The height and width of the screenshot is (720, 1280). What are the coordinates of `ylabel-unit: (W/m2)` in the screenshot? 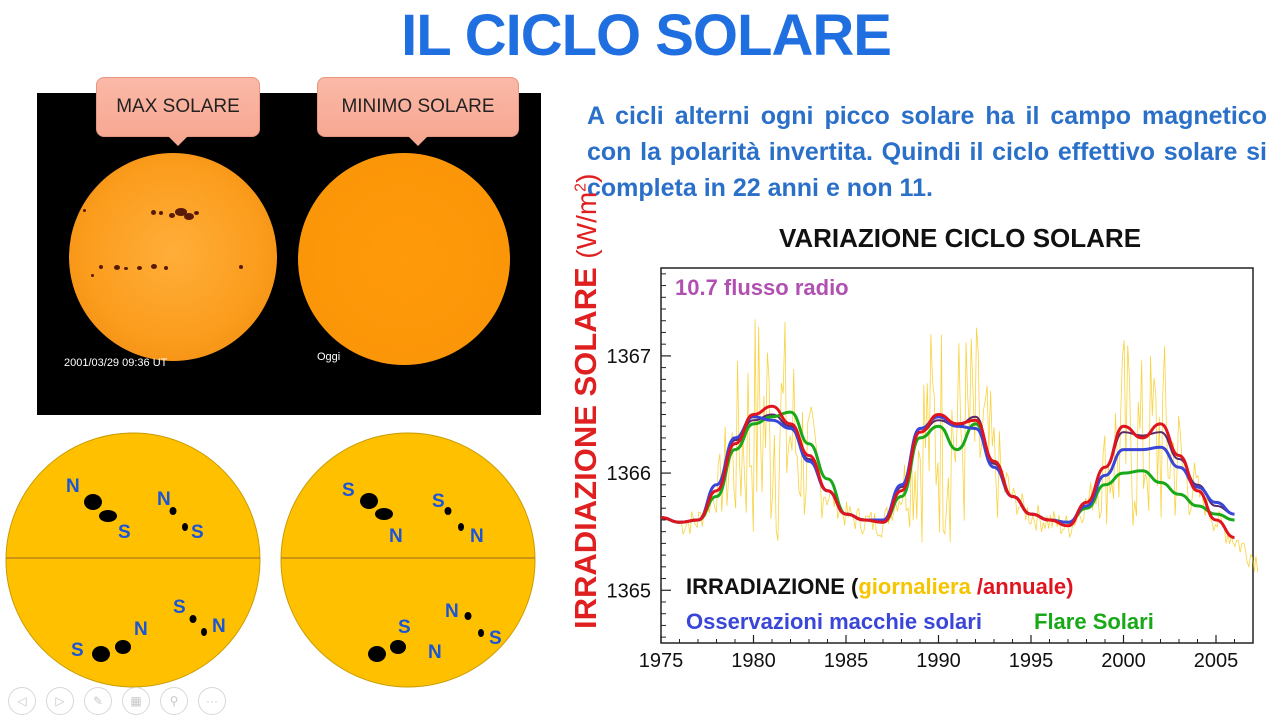 It's located at (586, 216).